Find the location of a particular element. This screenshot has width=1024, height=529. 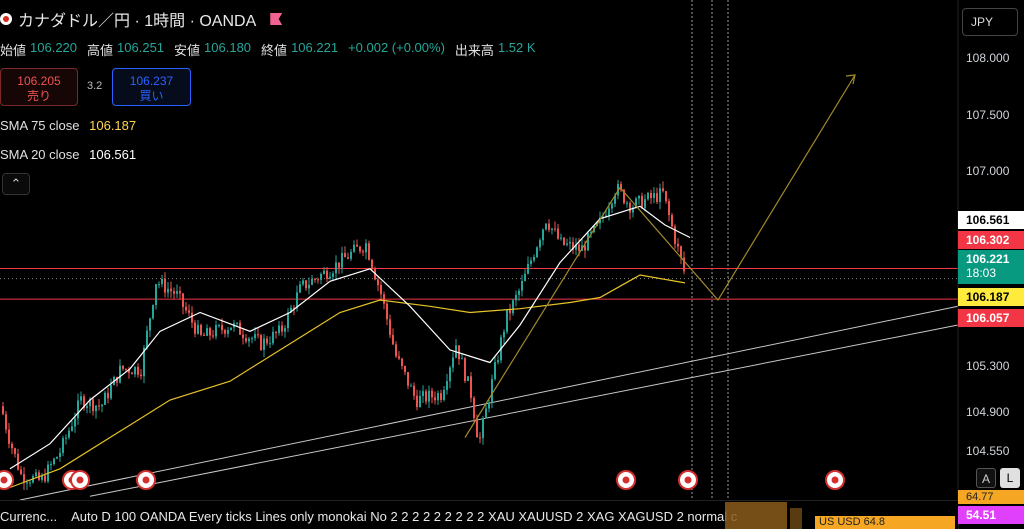

open-label: 始値 is located at coordinates (13, 50).